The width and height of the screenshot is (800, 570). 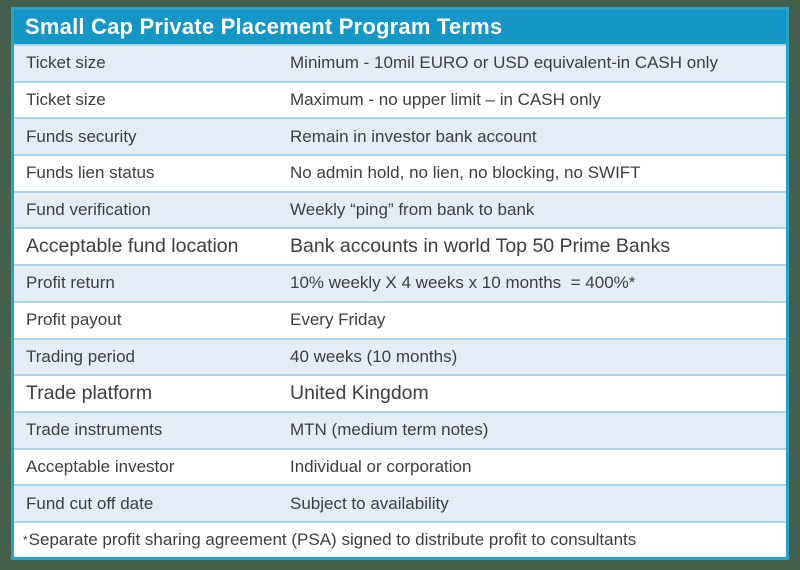 What do you see at coordinates (413, 136) in the screenshot?
I see `row-value: Remain in investor bank account` at bounding box center [413, 136].